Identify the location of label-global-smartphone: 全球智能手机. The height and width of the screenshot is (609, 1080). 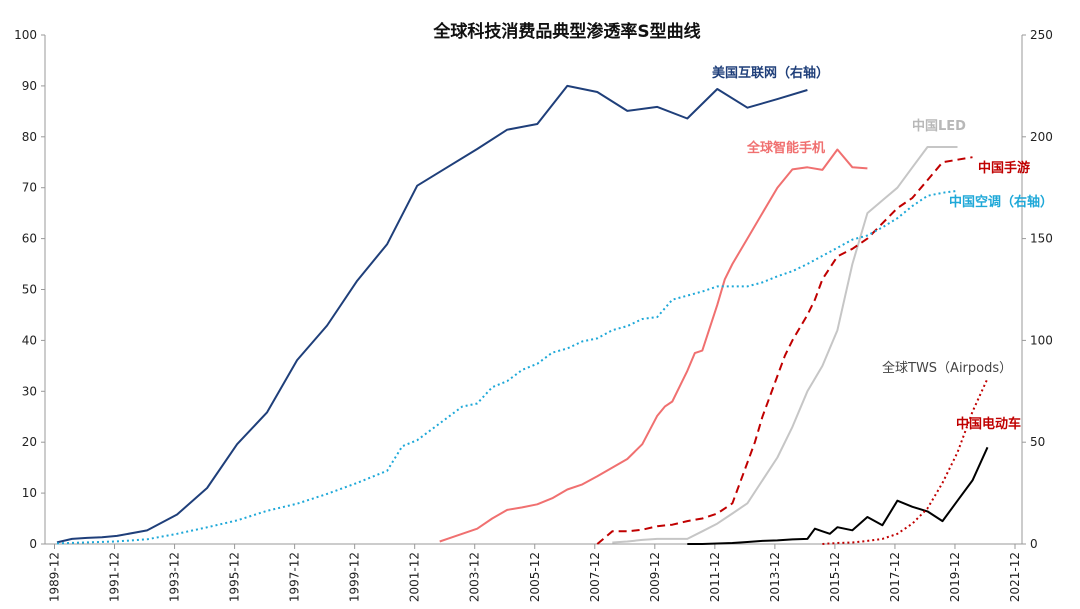
(785, 148).